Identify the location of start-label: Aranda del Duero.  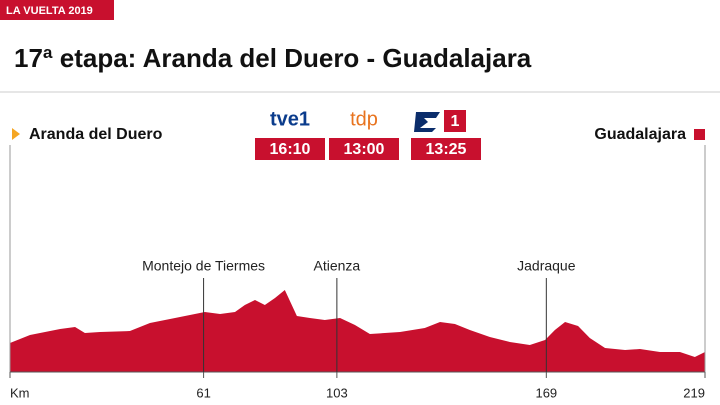
(96, 134).